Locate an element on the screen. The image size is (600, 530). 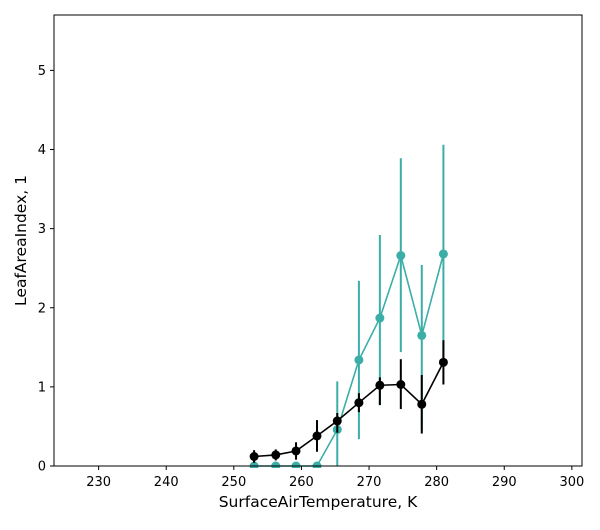
x-tick-label: 260 is located at coordinates (301, 482).